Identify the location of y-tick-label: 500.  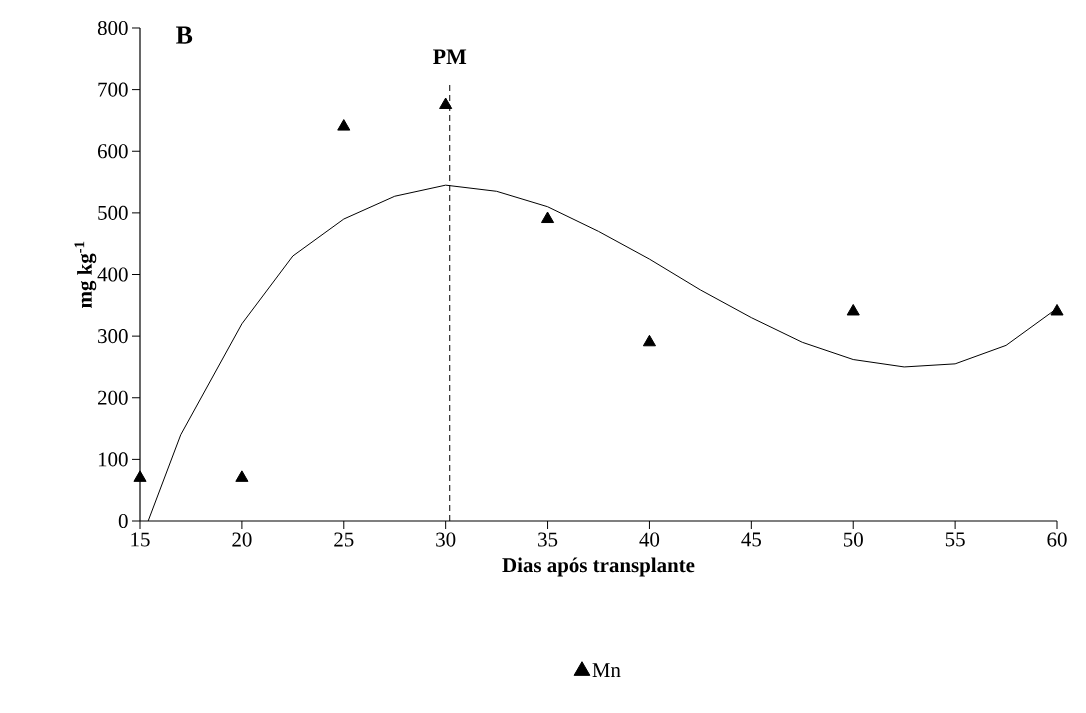
(113, 212).